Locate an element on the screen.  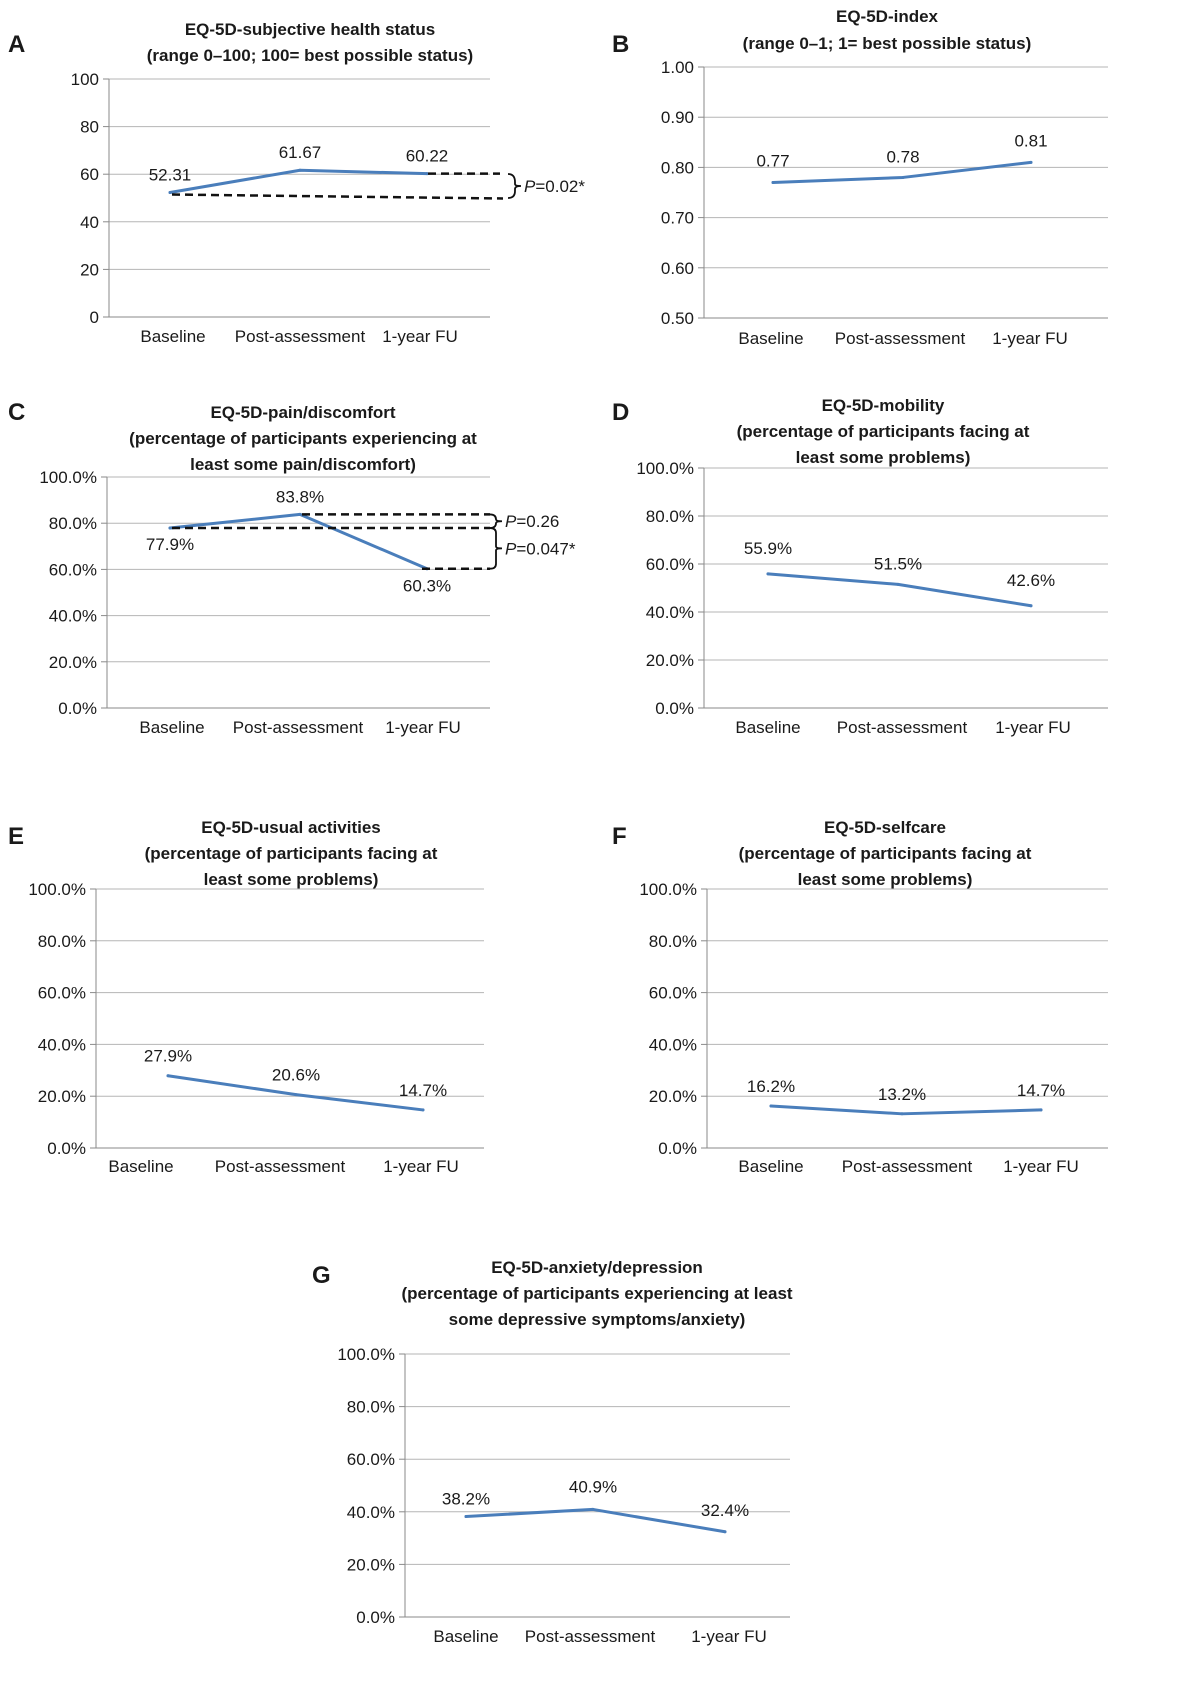
panel-b-category-label: 1-year FU is located at coordinates (1030, 338).